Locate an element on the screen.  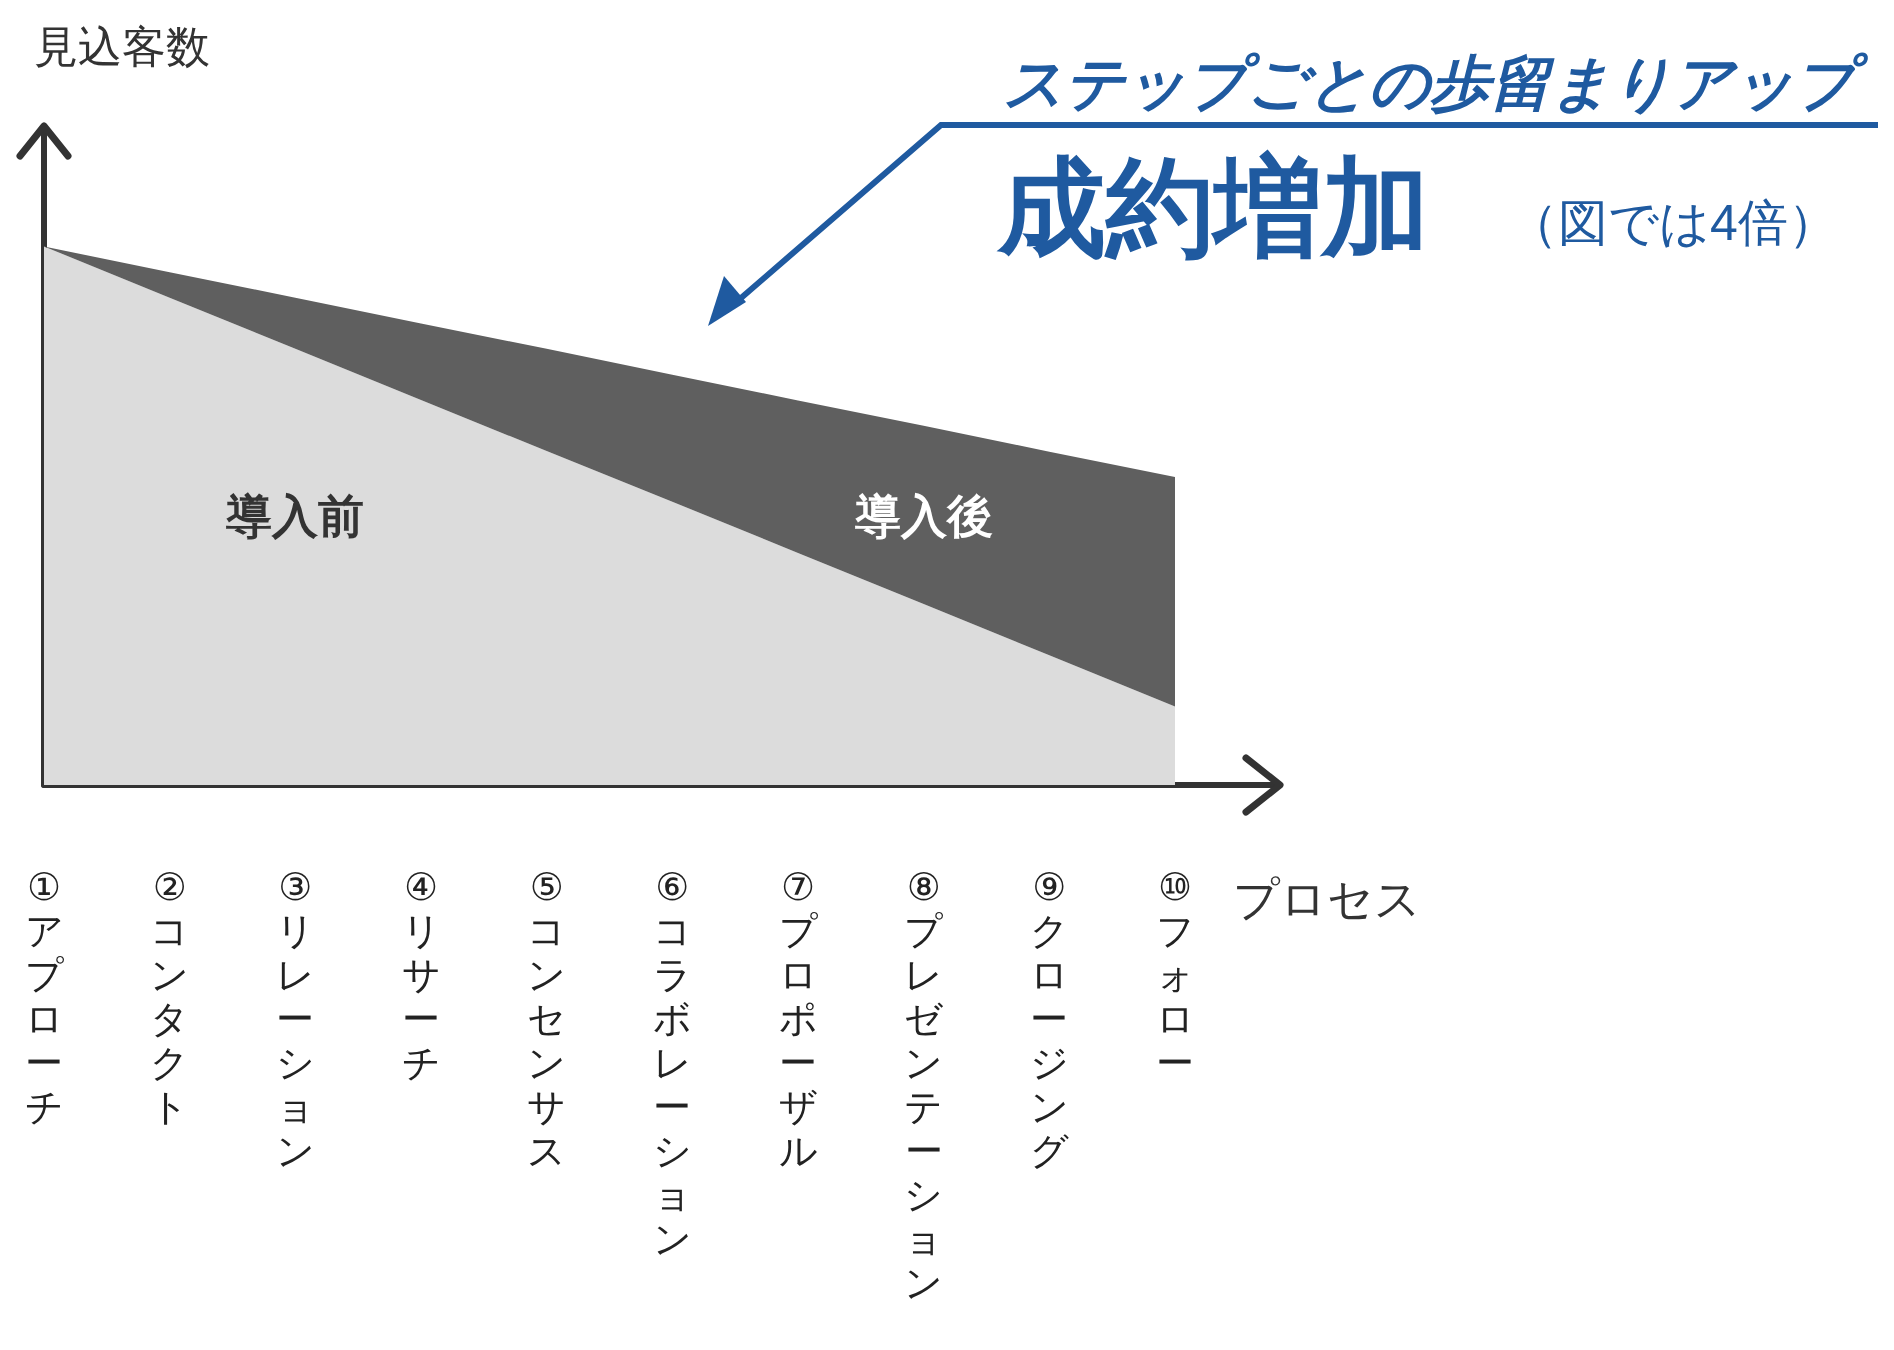
y-axis-title: 見込客数 is located at coordinates (122, 46).